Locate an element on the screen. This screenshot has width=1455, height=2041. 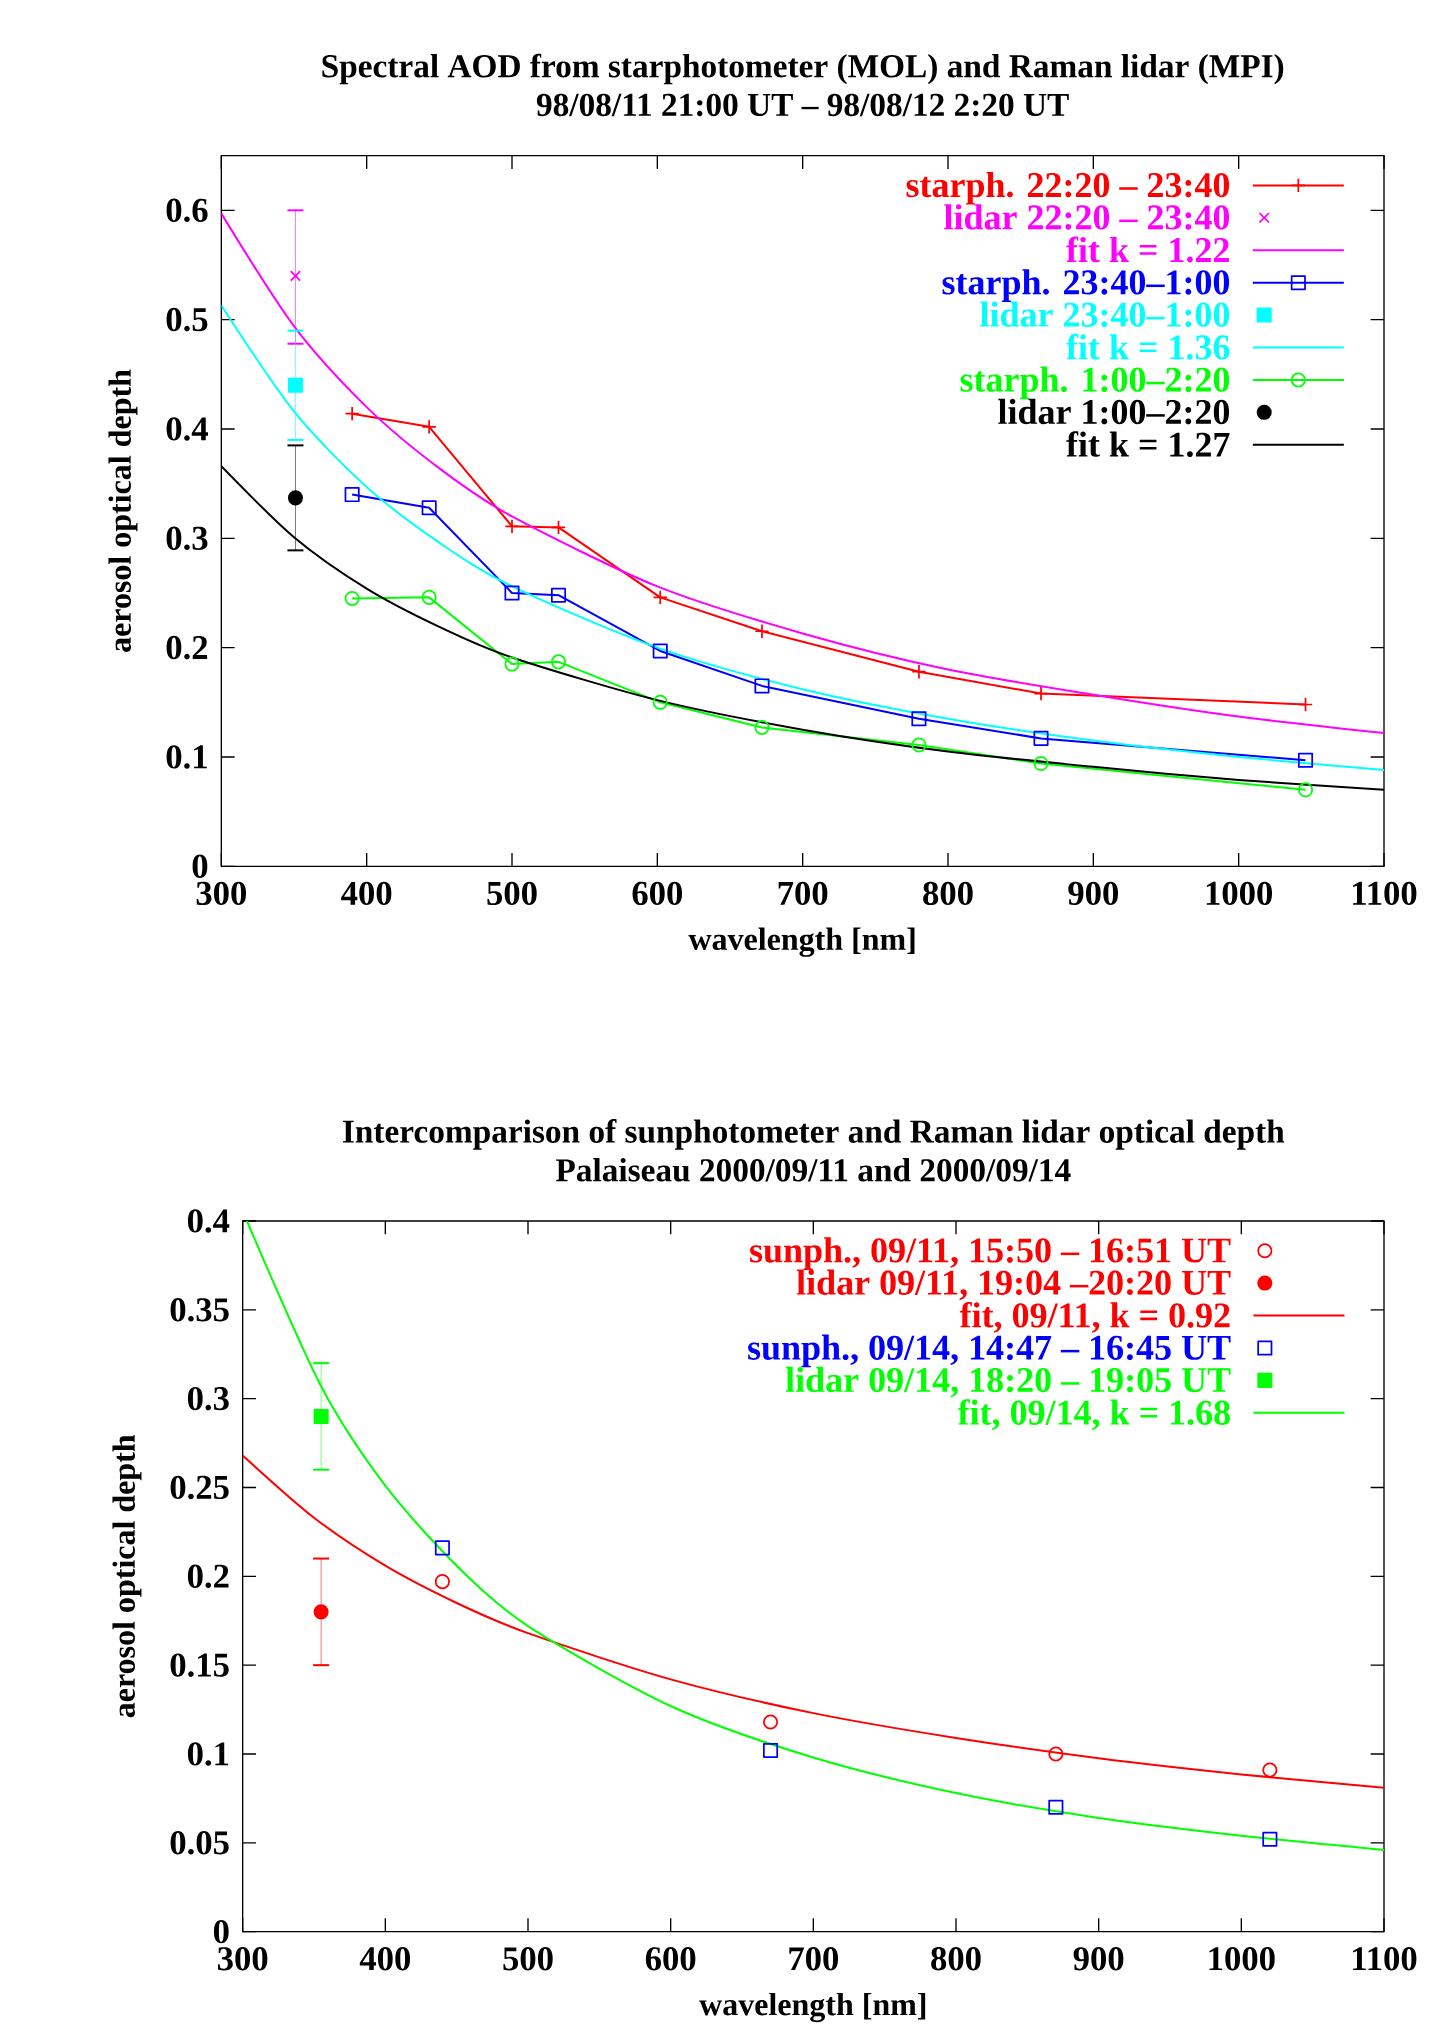
y-tick-label: 0.35 is located at coordinates (199, 1310).